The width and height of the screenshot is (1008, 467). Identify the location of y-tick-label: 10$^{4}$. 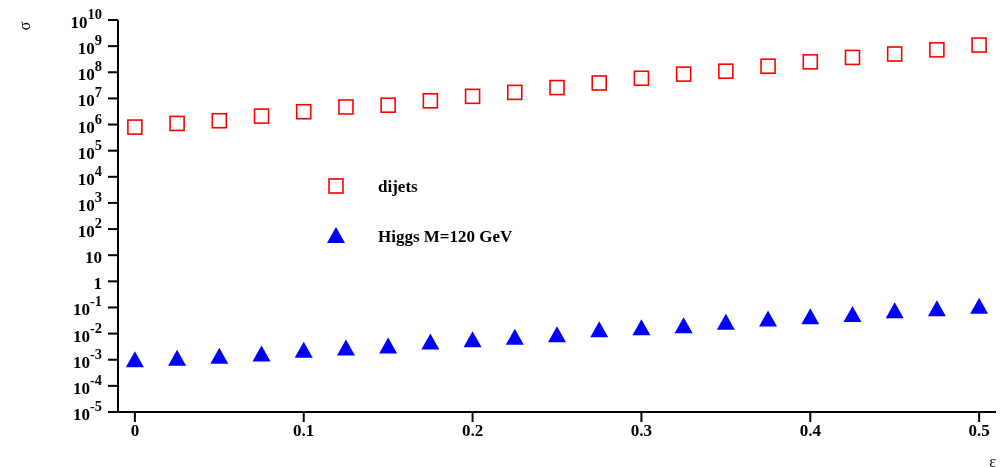
(89, 175).